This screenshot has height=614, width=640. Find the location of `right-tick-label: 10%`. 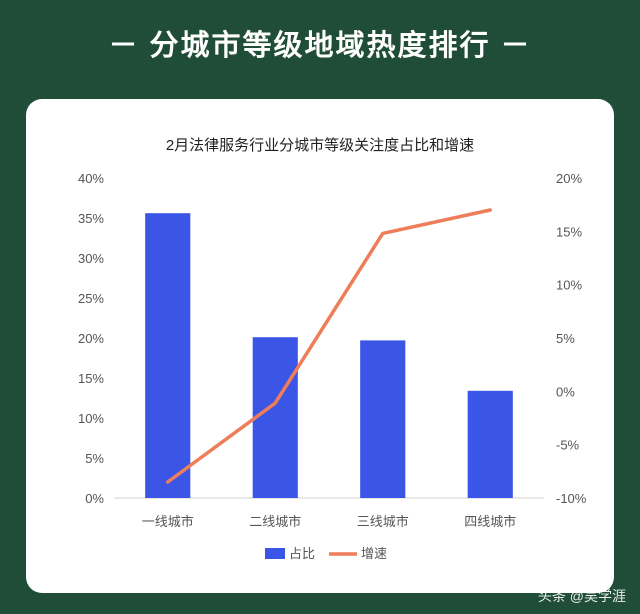

right-tick-label: 10% is located at coordinates (569, 285).